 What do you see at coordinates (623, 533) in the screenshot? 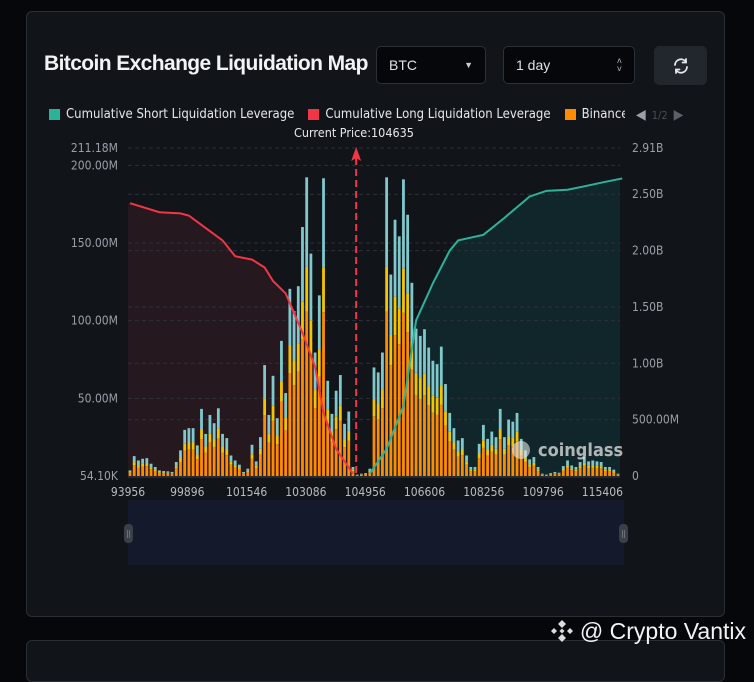
I see `slider-right-handle: ||` at bounding box center [623, 533].